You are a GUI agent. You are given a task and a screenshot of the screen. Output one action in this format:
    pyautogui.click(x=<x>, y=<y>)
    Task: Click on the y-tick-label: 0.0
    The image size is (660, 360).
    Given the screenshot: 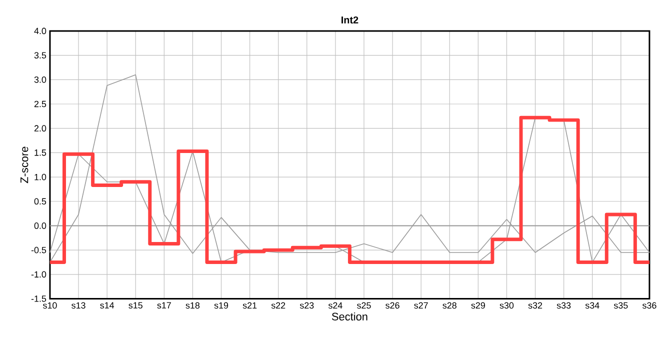 What is the action you would take?
    pyautogui.click(x=40, y=226)
    